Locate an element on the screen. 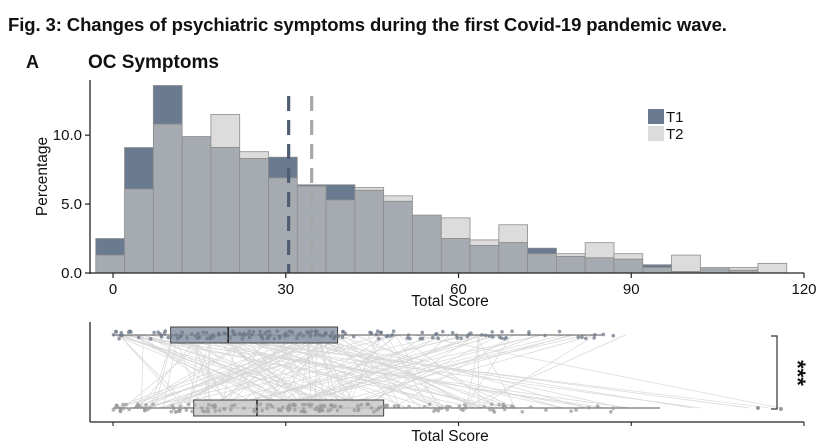 The width and height of the screenshot is (832, 448). x-tick-label: 0 is located at coordinates (113, 289).